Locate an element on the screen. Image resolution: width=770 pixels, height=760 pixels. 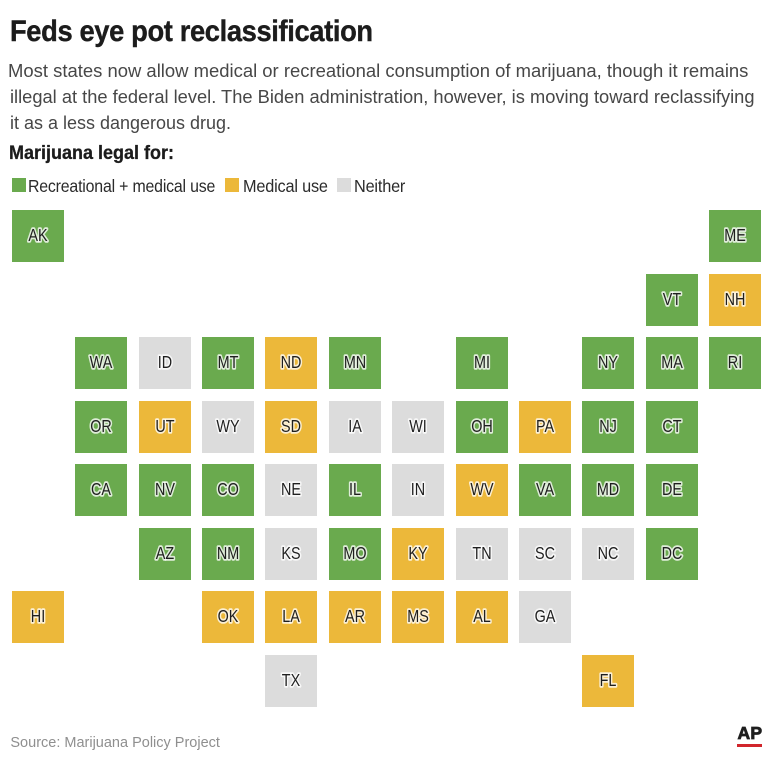
svg-text: MS is located at coordinates (418, 616).